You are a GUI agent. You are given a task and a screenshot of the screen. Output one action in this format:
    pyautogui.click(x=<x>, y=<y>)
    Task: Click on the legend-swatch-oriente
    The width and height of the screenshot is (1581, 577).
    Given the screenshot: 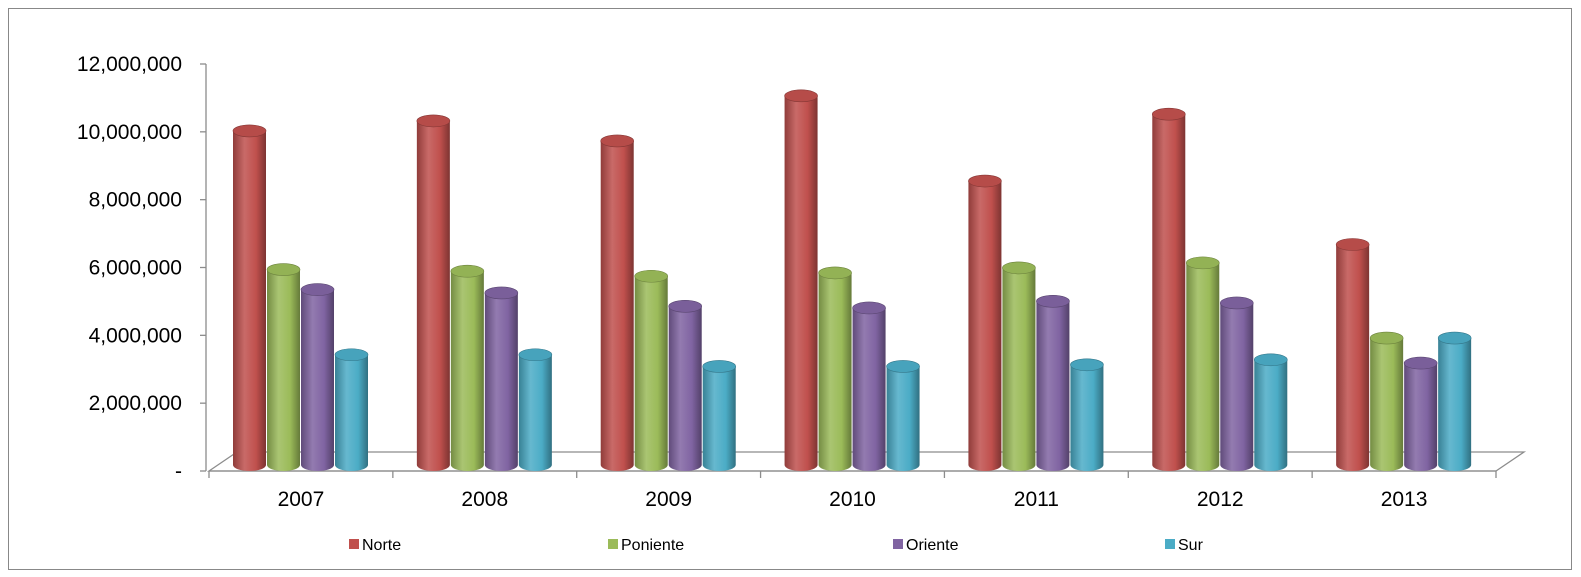 What is the action you would take?
    pyautogui.click(x=898, y=544)
    